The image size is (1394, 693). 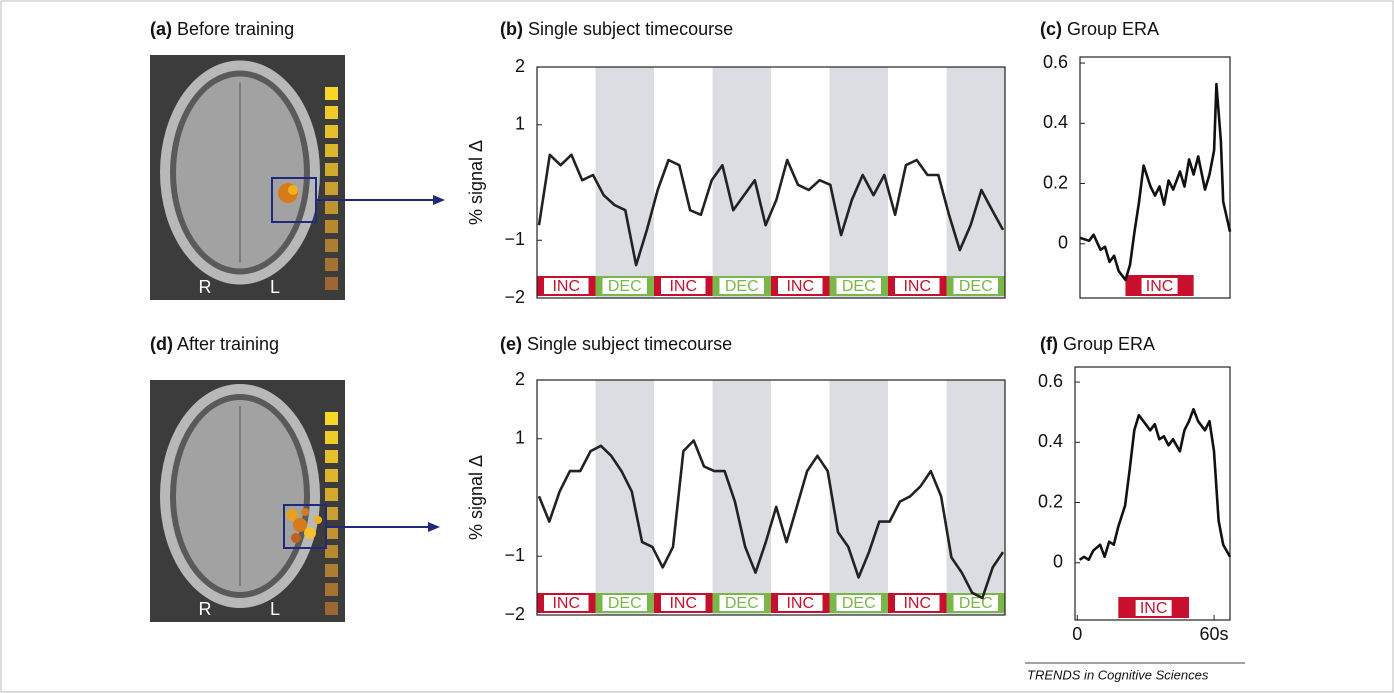 What do you see at coordinates (1051, 29) in the screenshot?
I see `panel-label: (c)` at bounding box center [1051, 29].